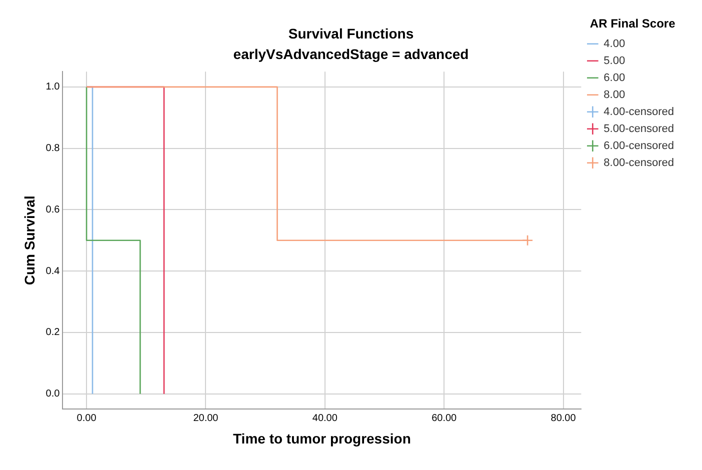 The width and height of the screenshot is (702, 470). Describe the element at coordinates (53, 210) in the screenshot. I see `y-tick-label: 0.6` at that location.